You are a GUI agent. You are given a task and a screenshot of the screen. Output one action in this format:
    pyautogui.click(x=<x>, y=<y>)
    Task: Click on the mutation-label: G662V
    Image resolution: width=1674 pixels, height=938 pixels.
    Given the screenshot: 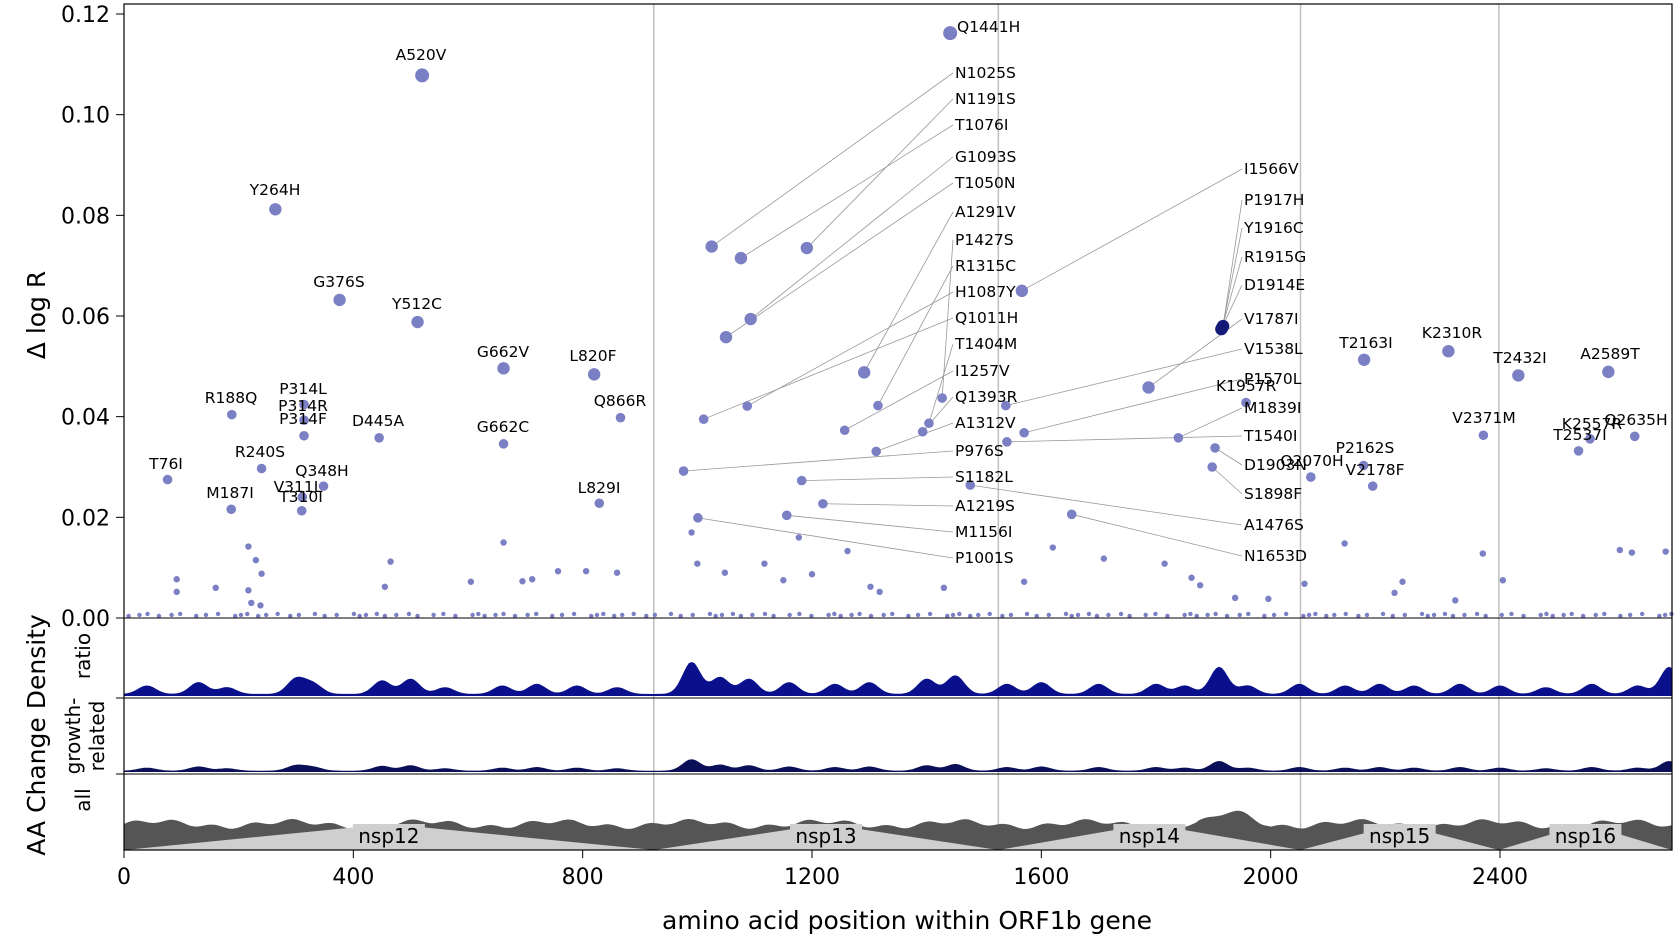 What is the action you would take?
    pyautogui.click(x=503, y=352)
    